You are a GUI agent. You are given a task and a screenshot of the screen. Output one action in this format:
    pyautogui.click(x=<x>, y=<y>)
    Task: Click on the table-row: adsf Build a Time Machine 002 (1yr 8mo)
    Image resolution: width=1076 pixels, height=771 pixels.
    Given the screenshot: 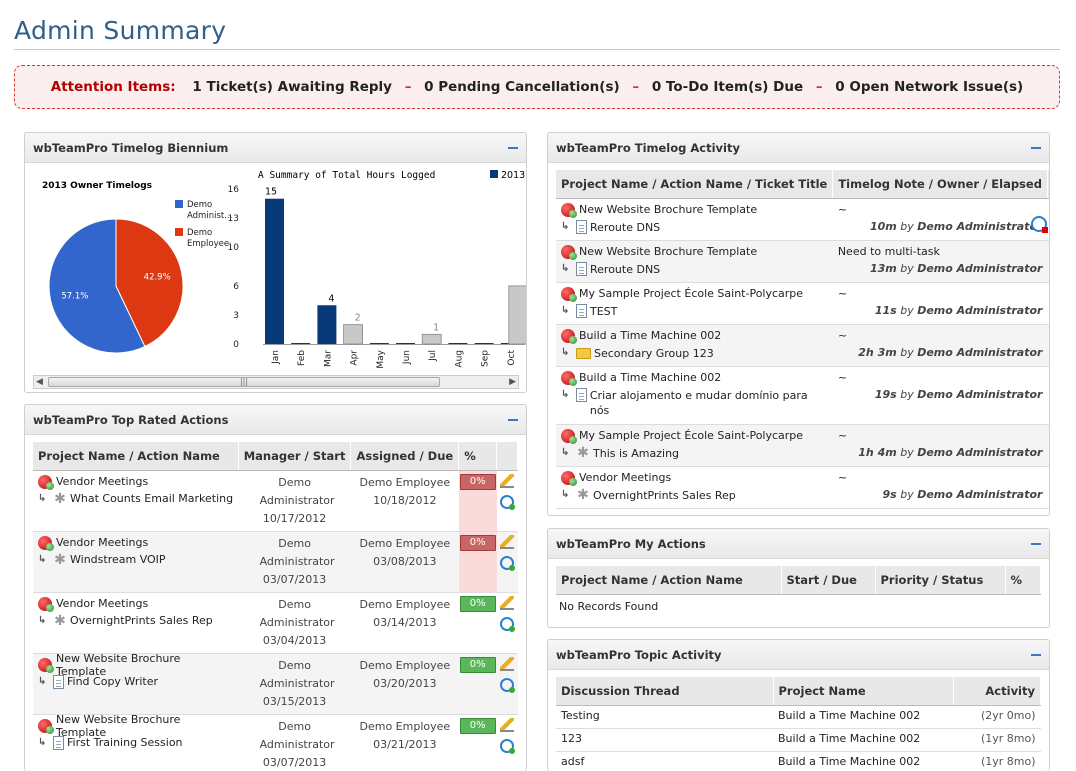 What is the action you would take?
    pyautogui.click(x=798, y=761)
    